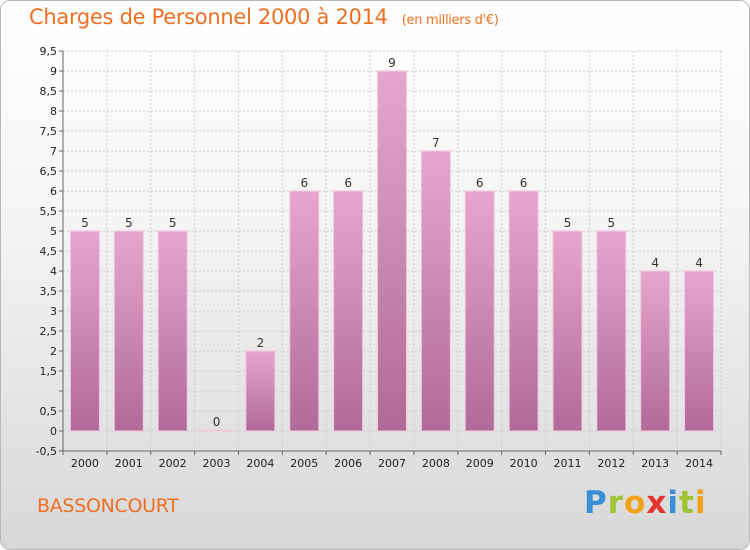  What do you see at coordinates (49, 211) in the screenshot?
I see `y-tick-label: 5,5` at bounding box center [49, 211].